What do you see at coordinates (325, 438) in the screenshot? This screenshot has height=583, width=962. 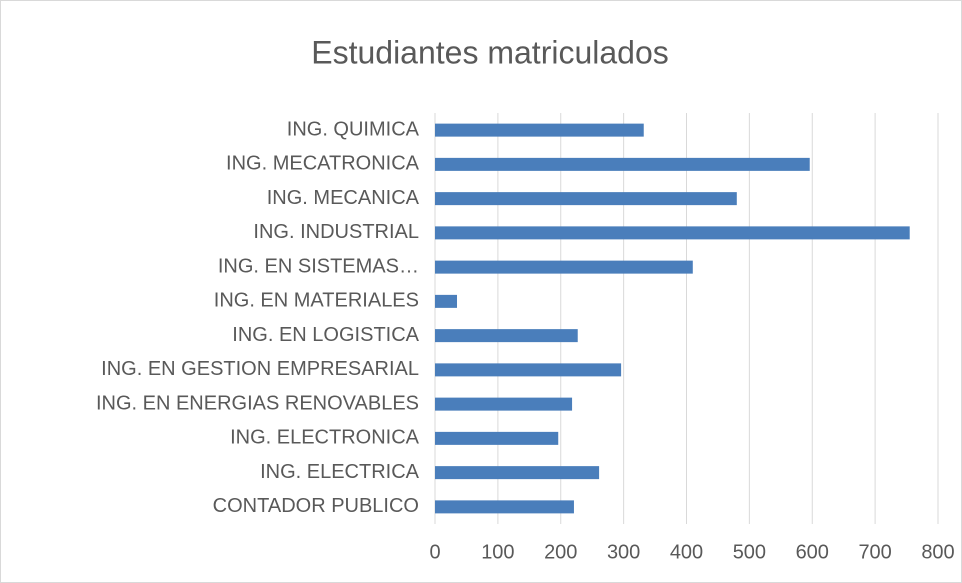 I see `y-tick-label: ING. ELECTRONICA` at bounding box center [325, 438].